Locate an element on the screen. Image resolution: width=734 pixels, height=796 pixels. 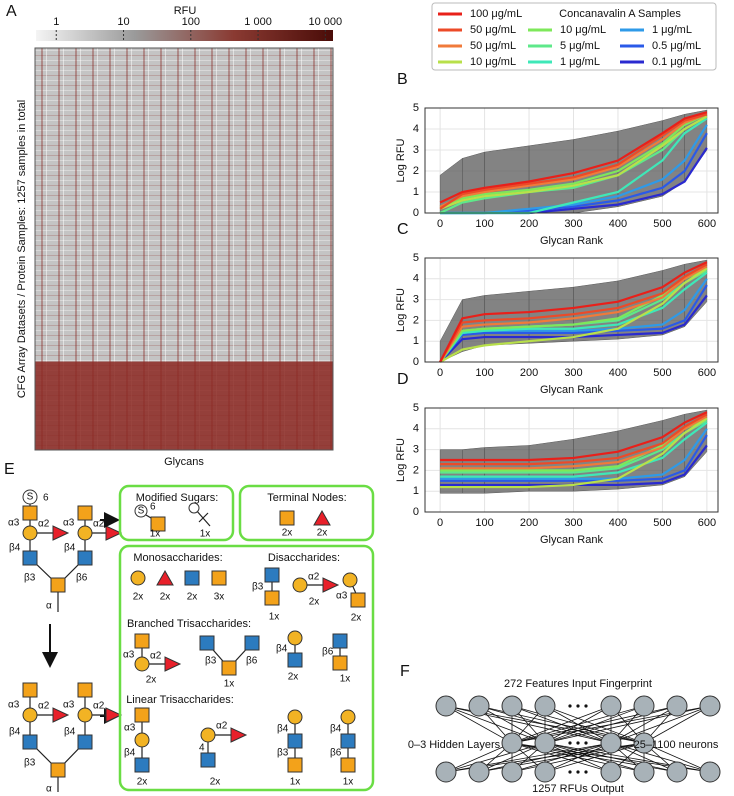
link: β6 is located at coordinates (336, 753).